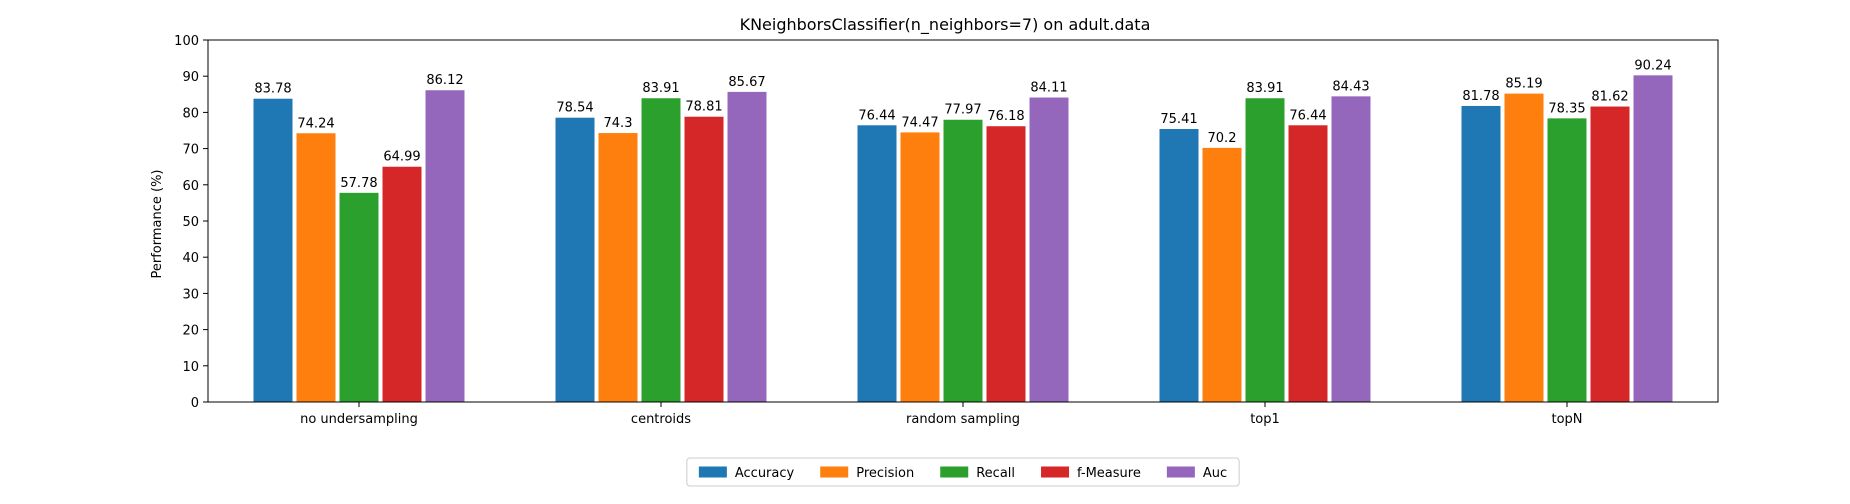  Describe the element at coordinates (885, 473) in the screenshot. I see `legend-entry: Precision` at that location.